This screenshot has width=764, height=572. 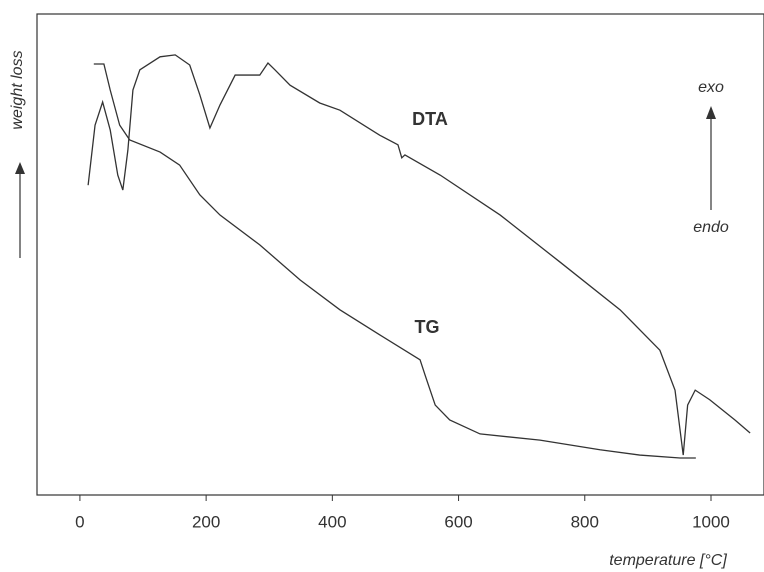 I want to click on exo-label: exo, so click(x=711, y=87).